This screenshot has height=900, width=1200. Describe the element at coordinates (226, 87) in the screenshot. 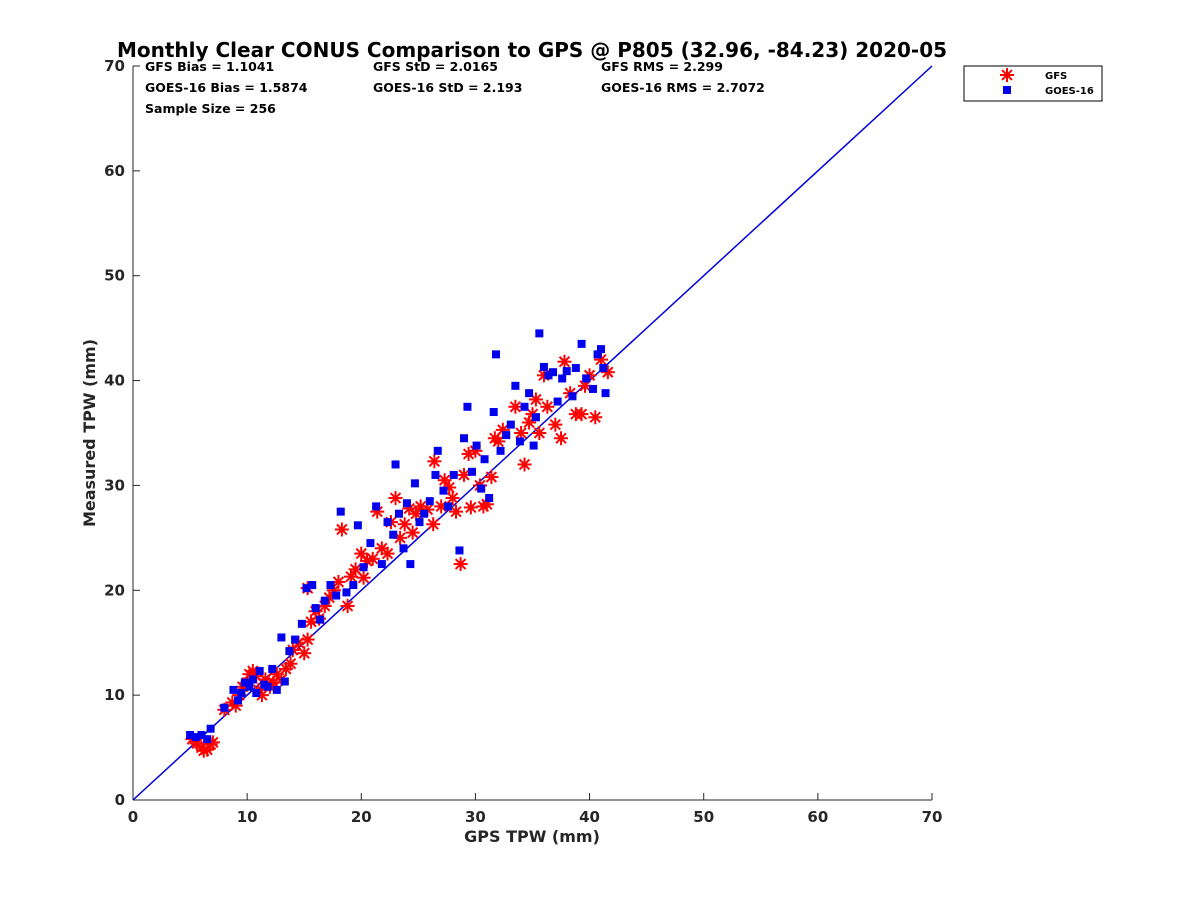

I see `goes-bias-text: GOES-16 Bias = 1.5874` at that location.